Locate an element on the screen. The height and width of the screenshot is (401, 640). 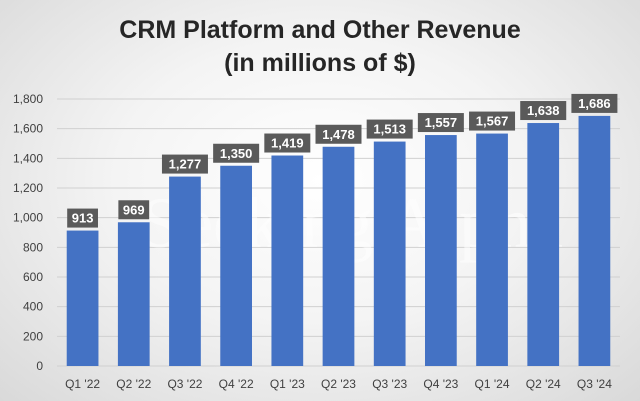
data-label: 1,513 is located at coordinates (389, 129).